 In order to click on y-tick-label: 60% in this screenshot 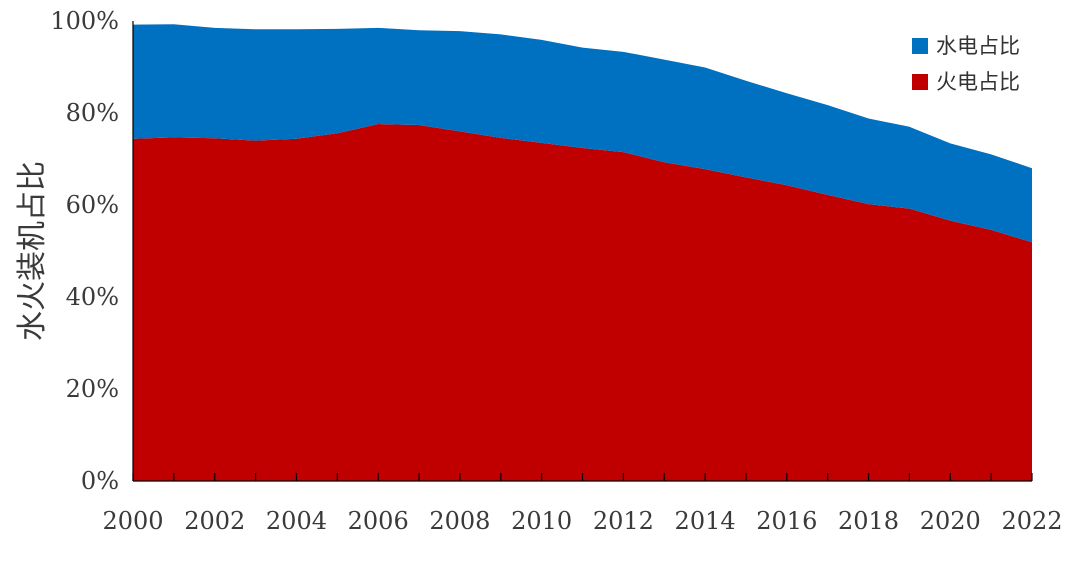, I will do `click(92, 205)`.